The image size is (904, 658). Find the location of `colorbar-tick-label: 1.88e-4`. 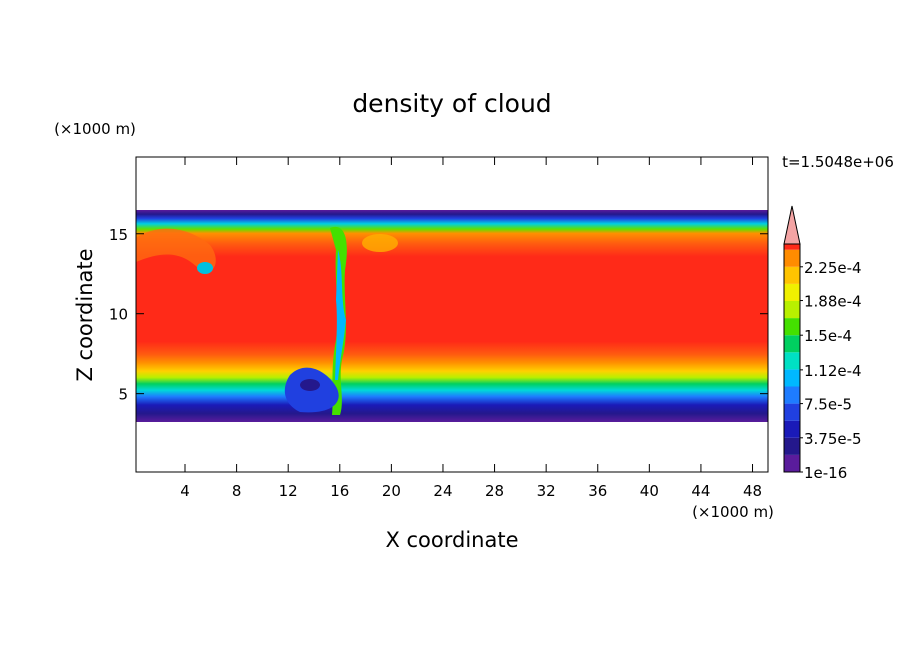

colorbar-tick-label: 1.88e-4 is located at coordinates (833, 302).